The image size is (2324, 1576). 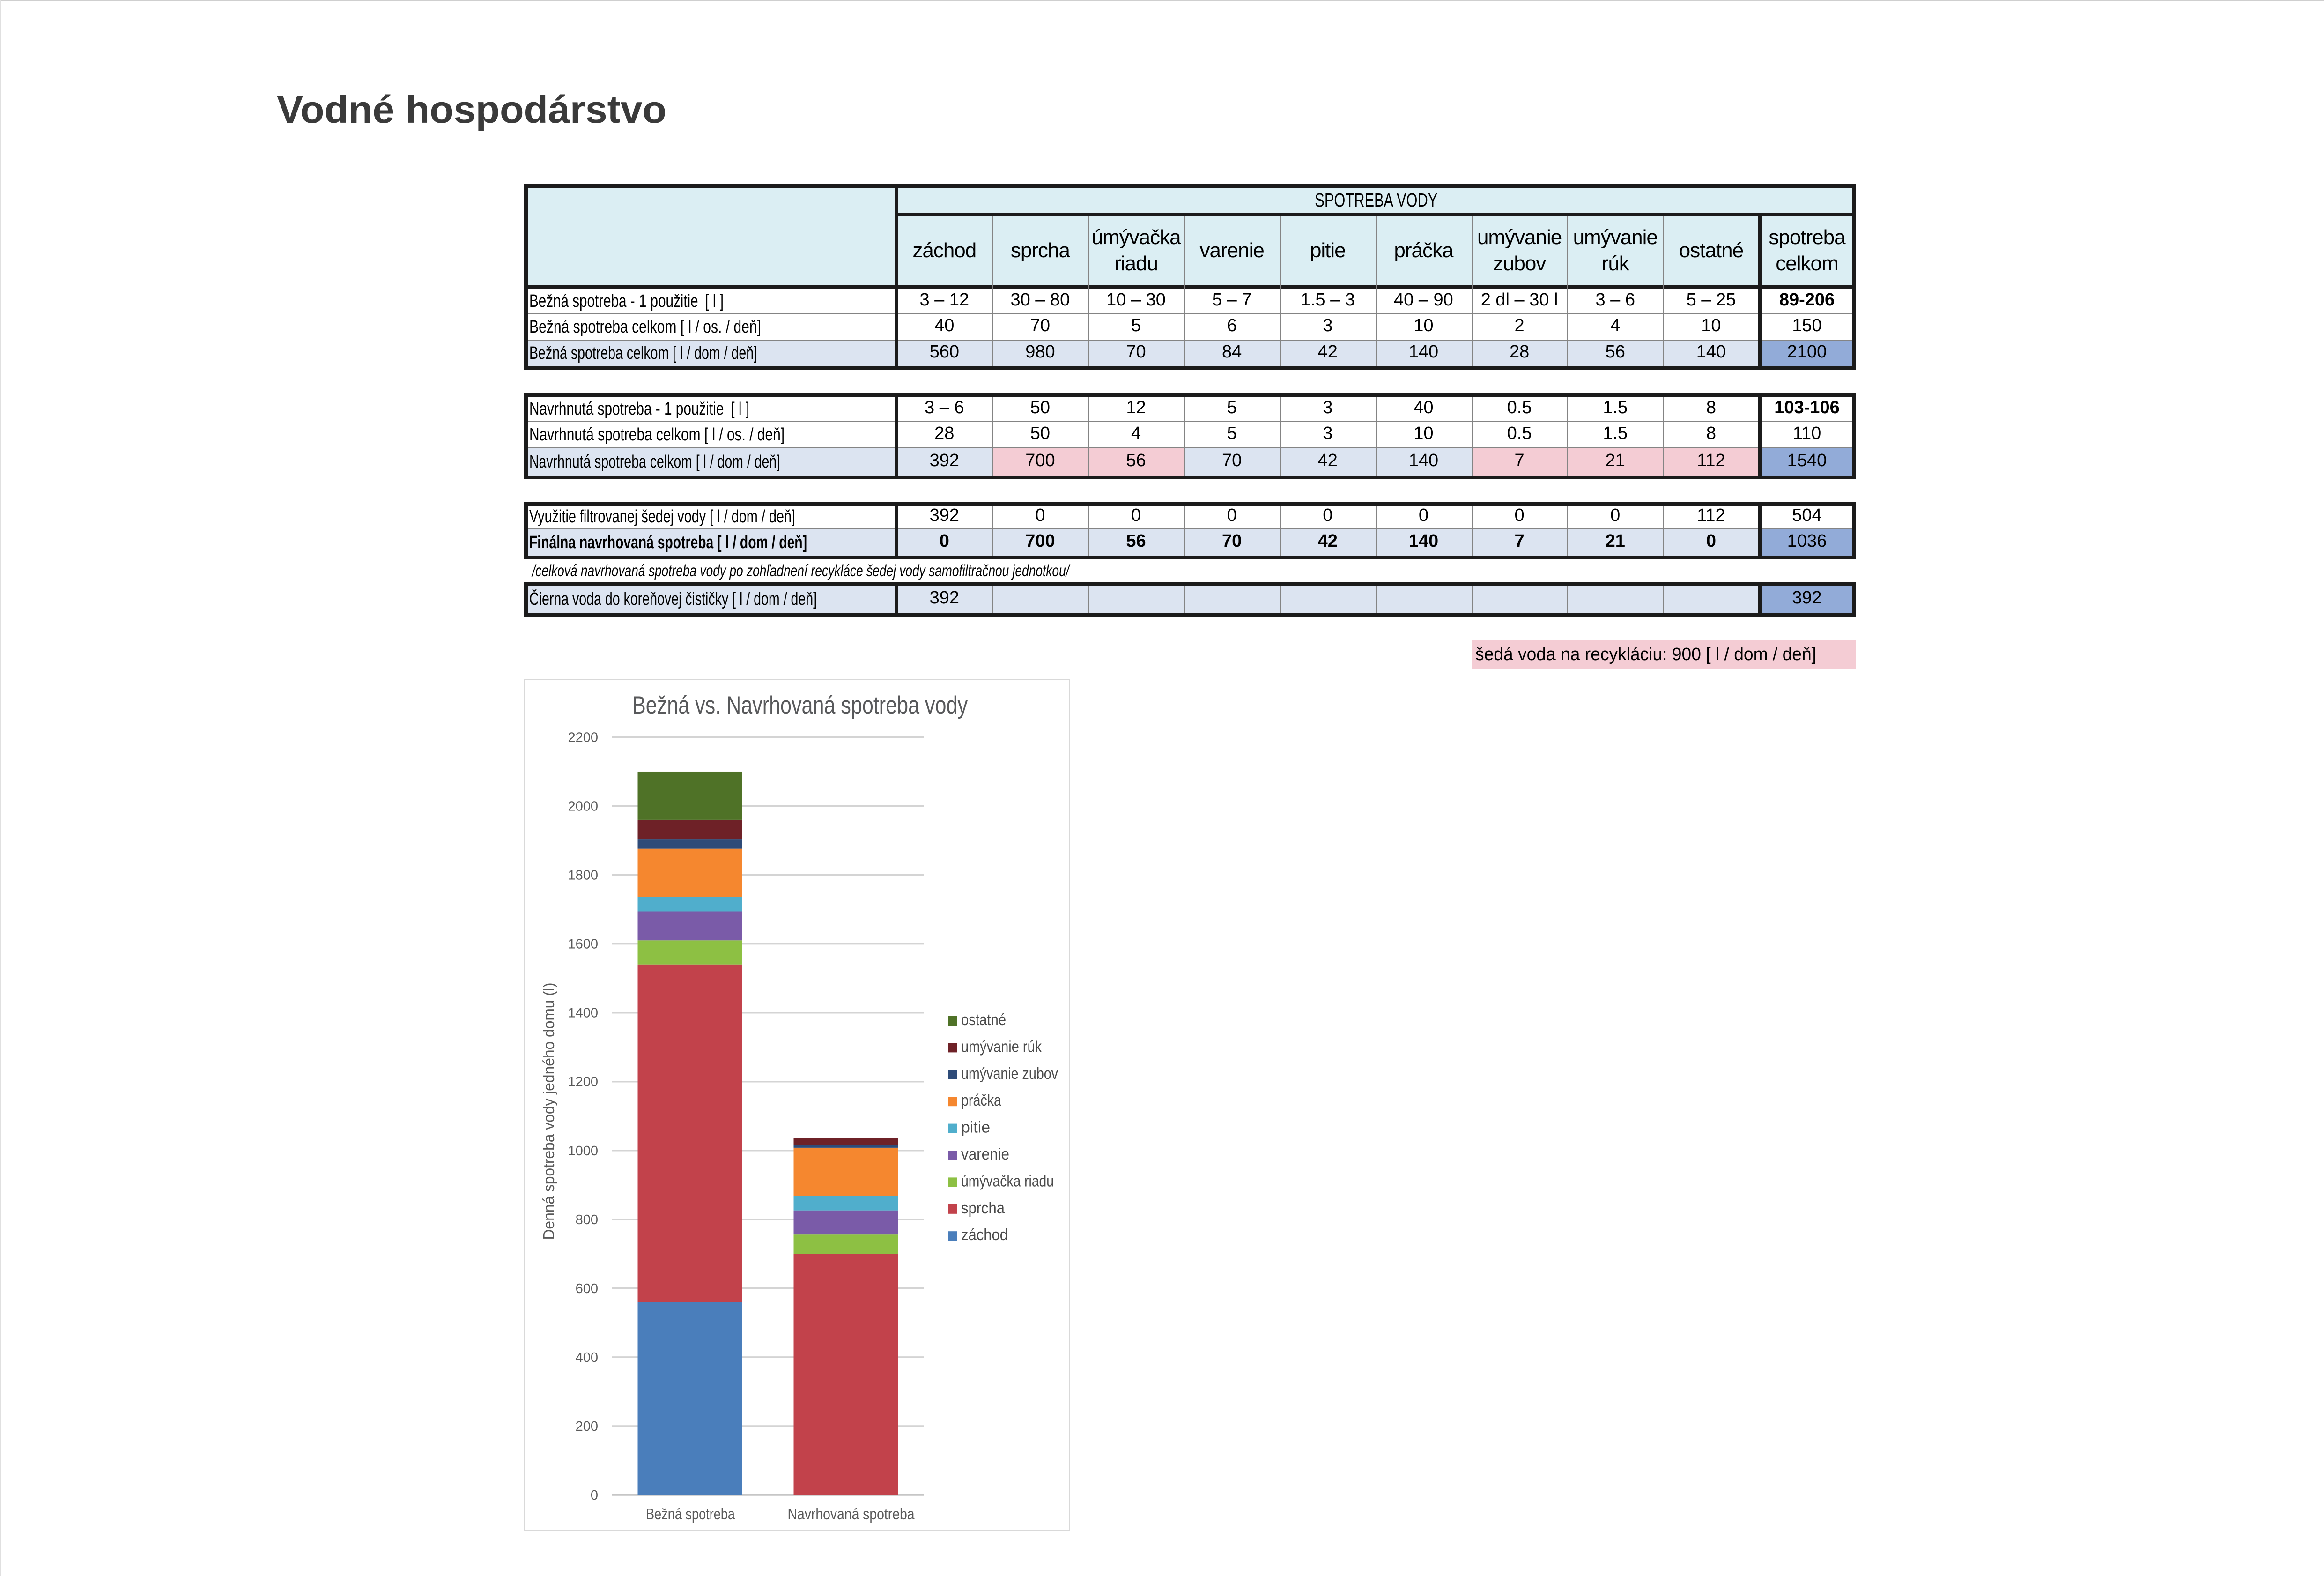 What do you see at coordinates (1010, 1074) in the screenshot?
I see `svg-text: umývanie zubov` at bounding box center [1010, 1074].